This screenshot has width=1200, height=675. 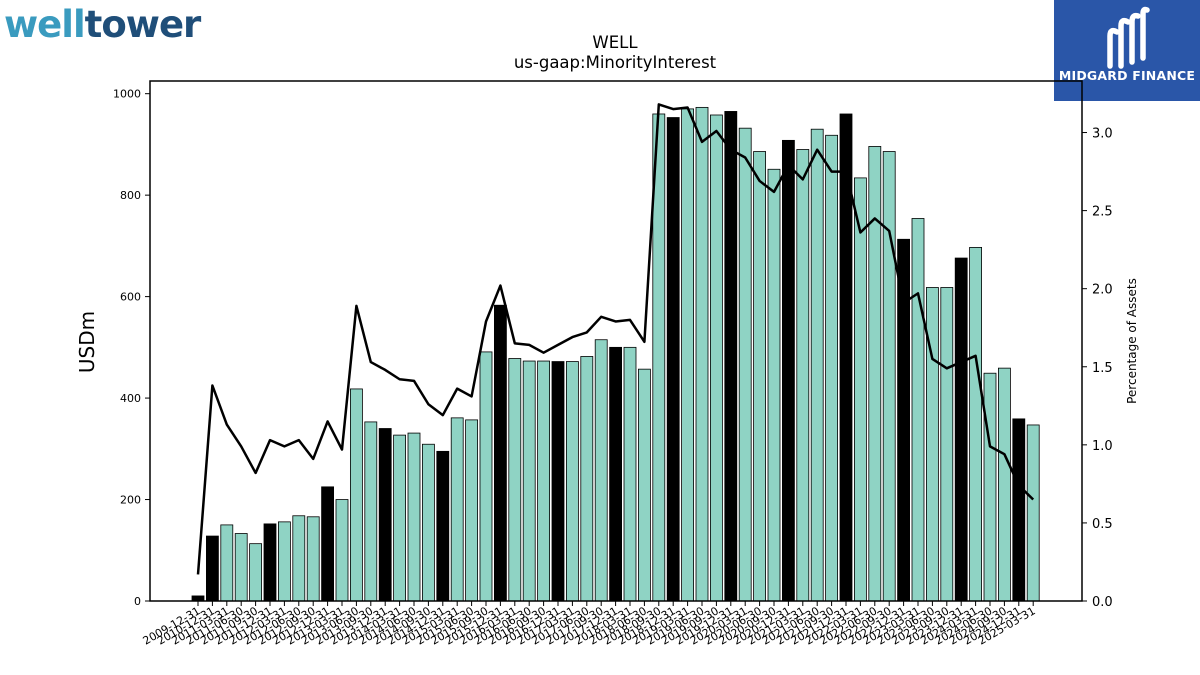 What do you see at coordinates (1102, 134) in the screenshot?
I see `y2-tick-label: 3.0` at bounding box center [1102, 134].